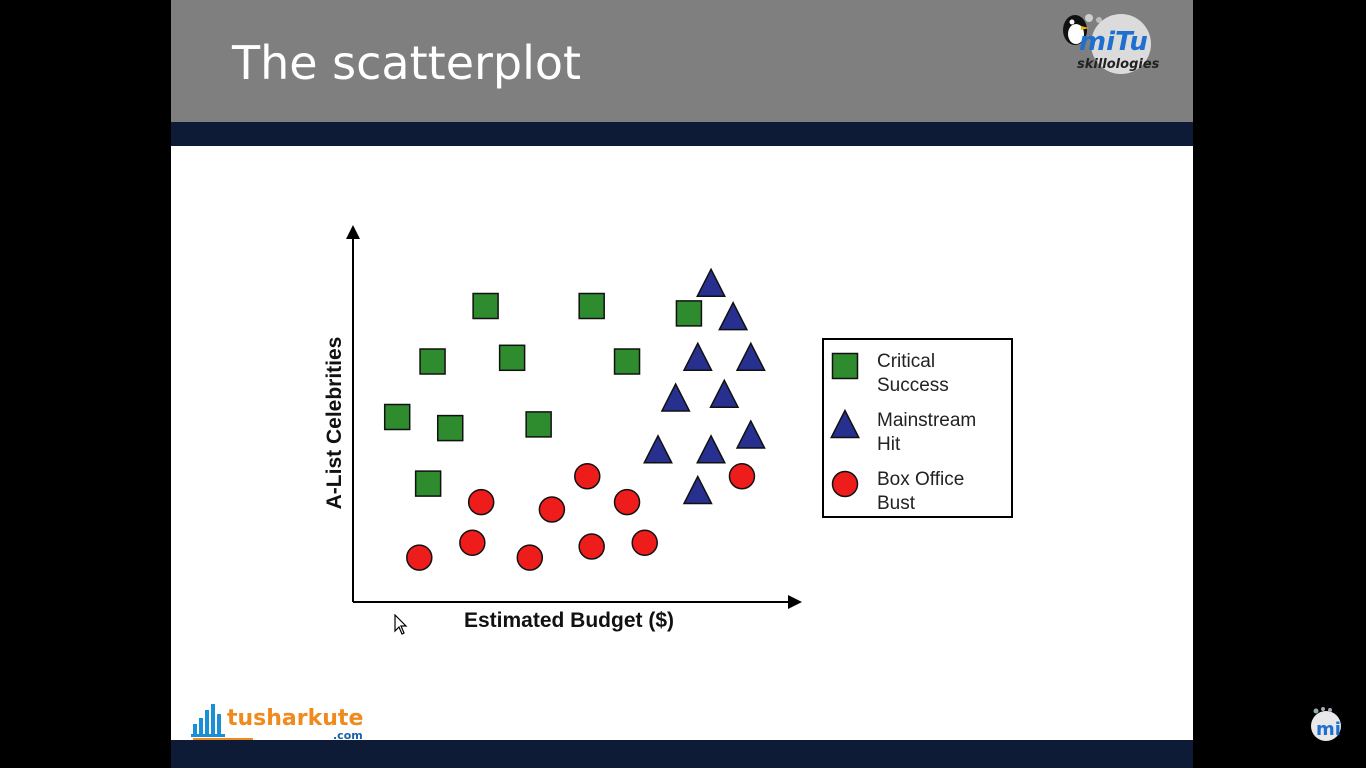 This screenshot has height=768, width=1366. I want to click on legend-marker-box-office-bust, so click(845, 484).